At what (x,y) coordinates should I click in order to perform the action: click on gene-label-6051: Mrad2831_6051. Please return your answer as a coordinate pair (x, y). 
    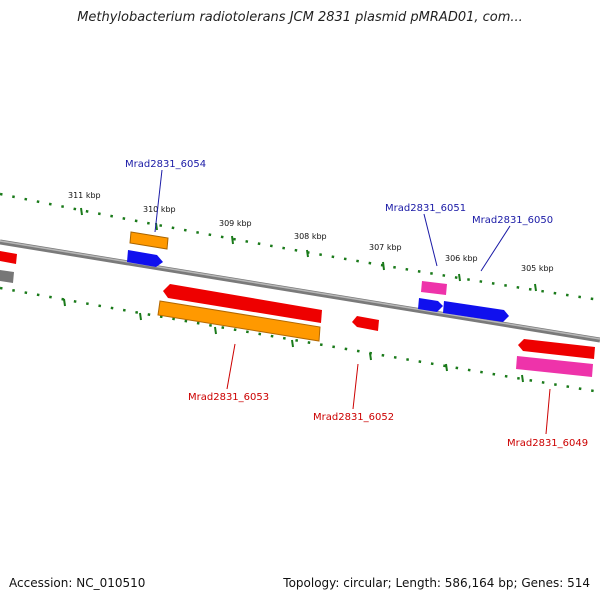
    Looking at the image, I should click on (425, 208).